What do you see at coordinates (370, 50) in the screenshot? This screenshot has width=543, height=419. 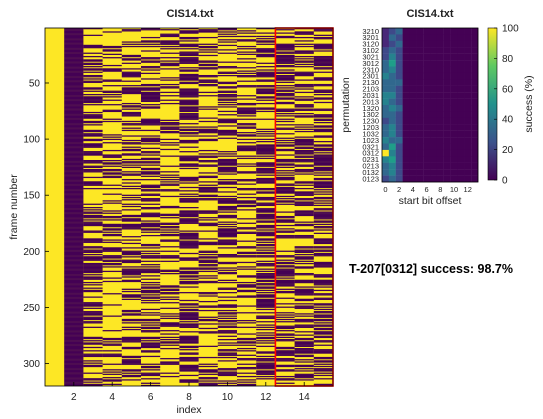 I see `perm-y-tick-label: 3102` at bounding box center [370, 50].